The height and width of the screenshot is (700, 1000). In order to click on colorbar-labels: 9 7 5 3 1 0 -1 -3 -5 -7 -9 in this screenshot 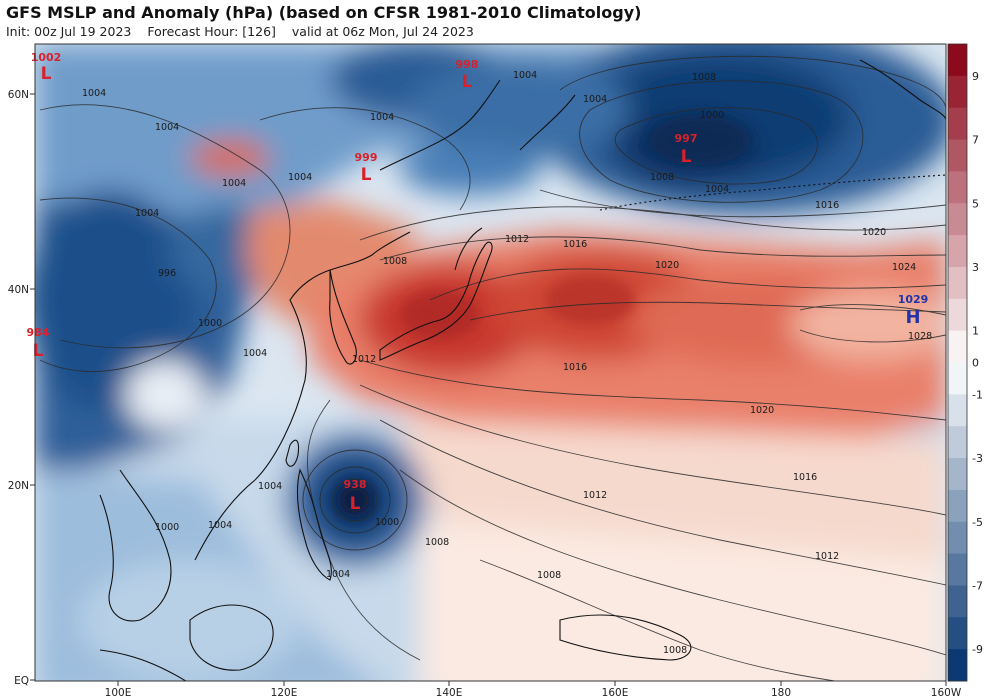, I will do `click(977, 363)`.